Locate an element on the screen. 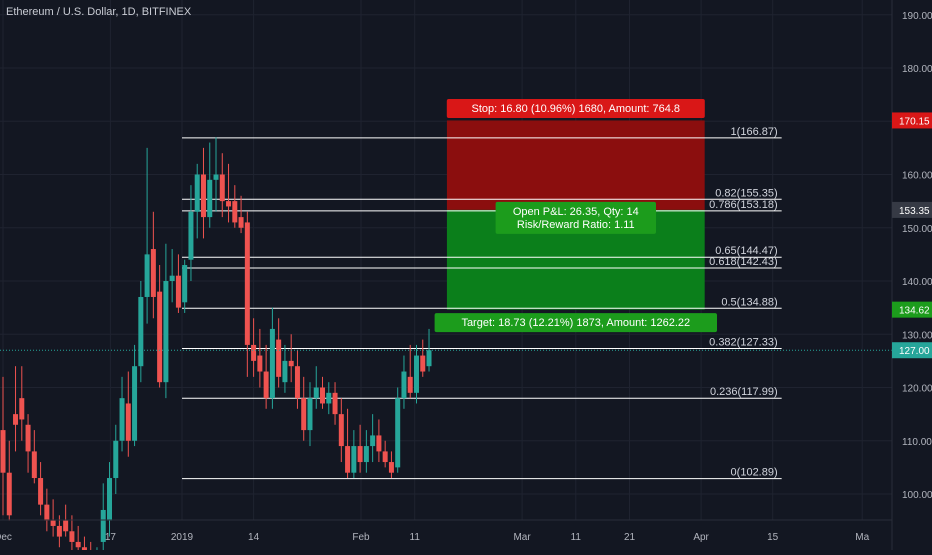 The height and width of the screenshot is (555, 932). price-tick-label: 140.00 is located at coordinates (917, 282).